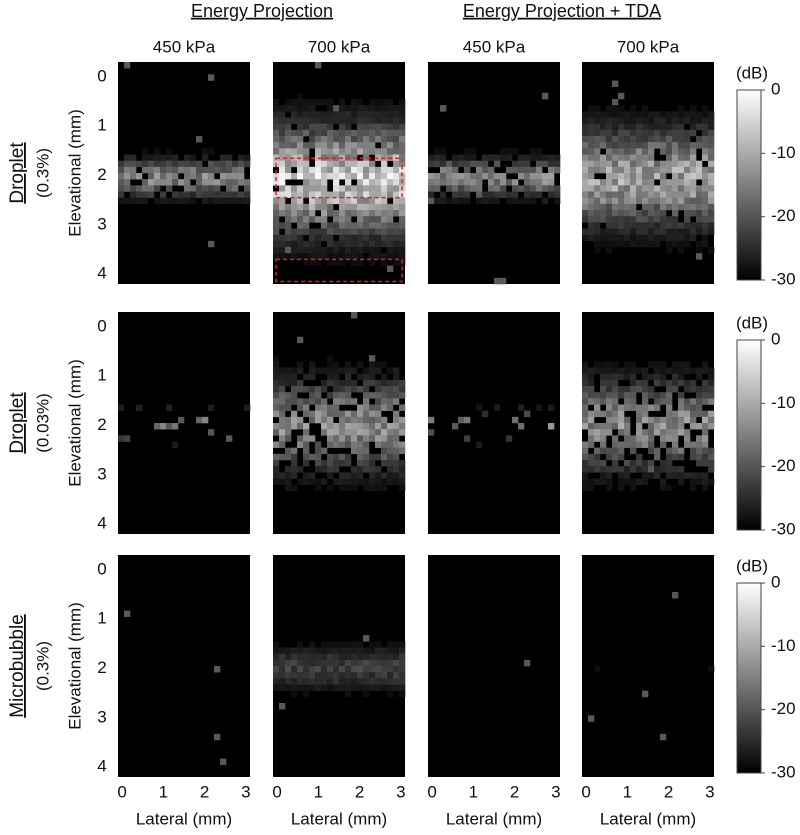 This screenshot has width=800, height=835. What do you see at coordinates (783, 528) in the screenshot?
I see `colorbar-tick-label: -30` at bounding box center [783, 528].